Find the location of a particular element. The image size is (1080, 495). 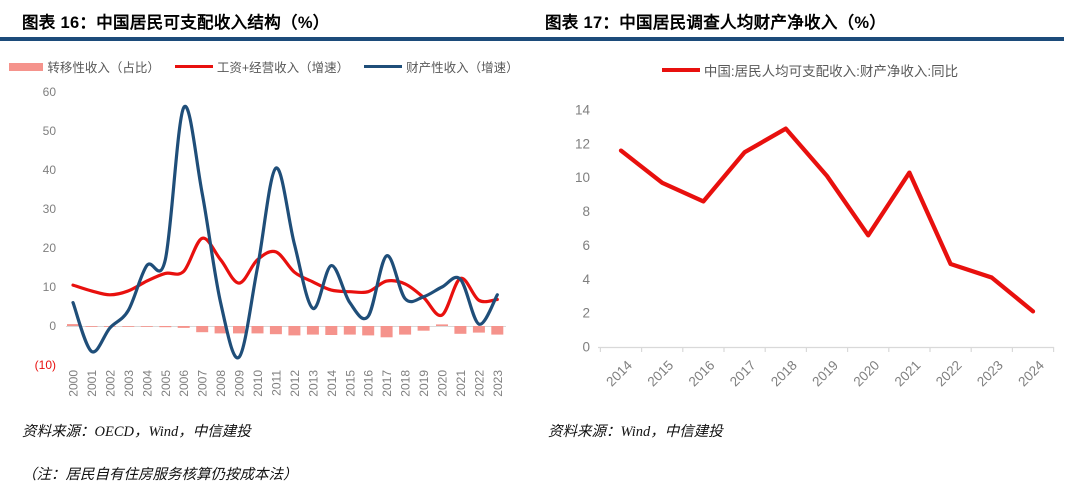

legend-label: 中国:居民人均可支配收入:财产净收入:同比 is located at coordinates (831, 71).